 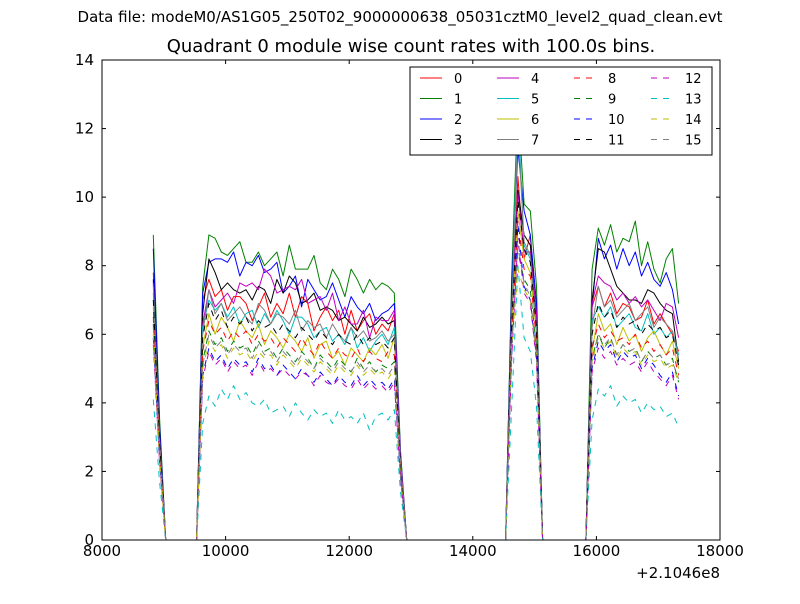 What do you see at coordinates (458, 79) in the screenshot?
I see `legend-label-0: 0` at bounding box center [458, 79].